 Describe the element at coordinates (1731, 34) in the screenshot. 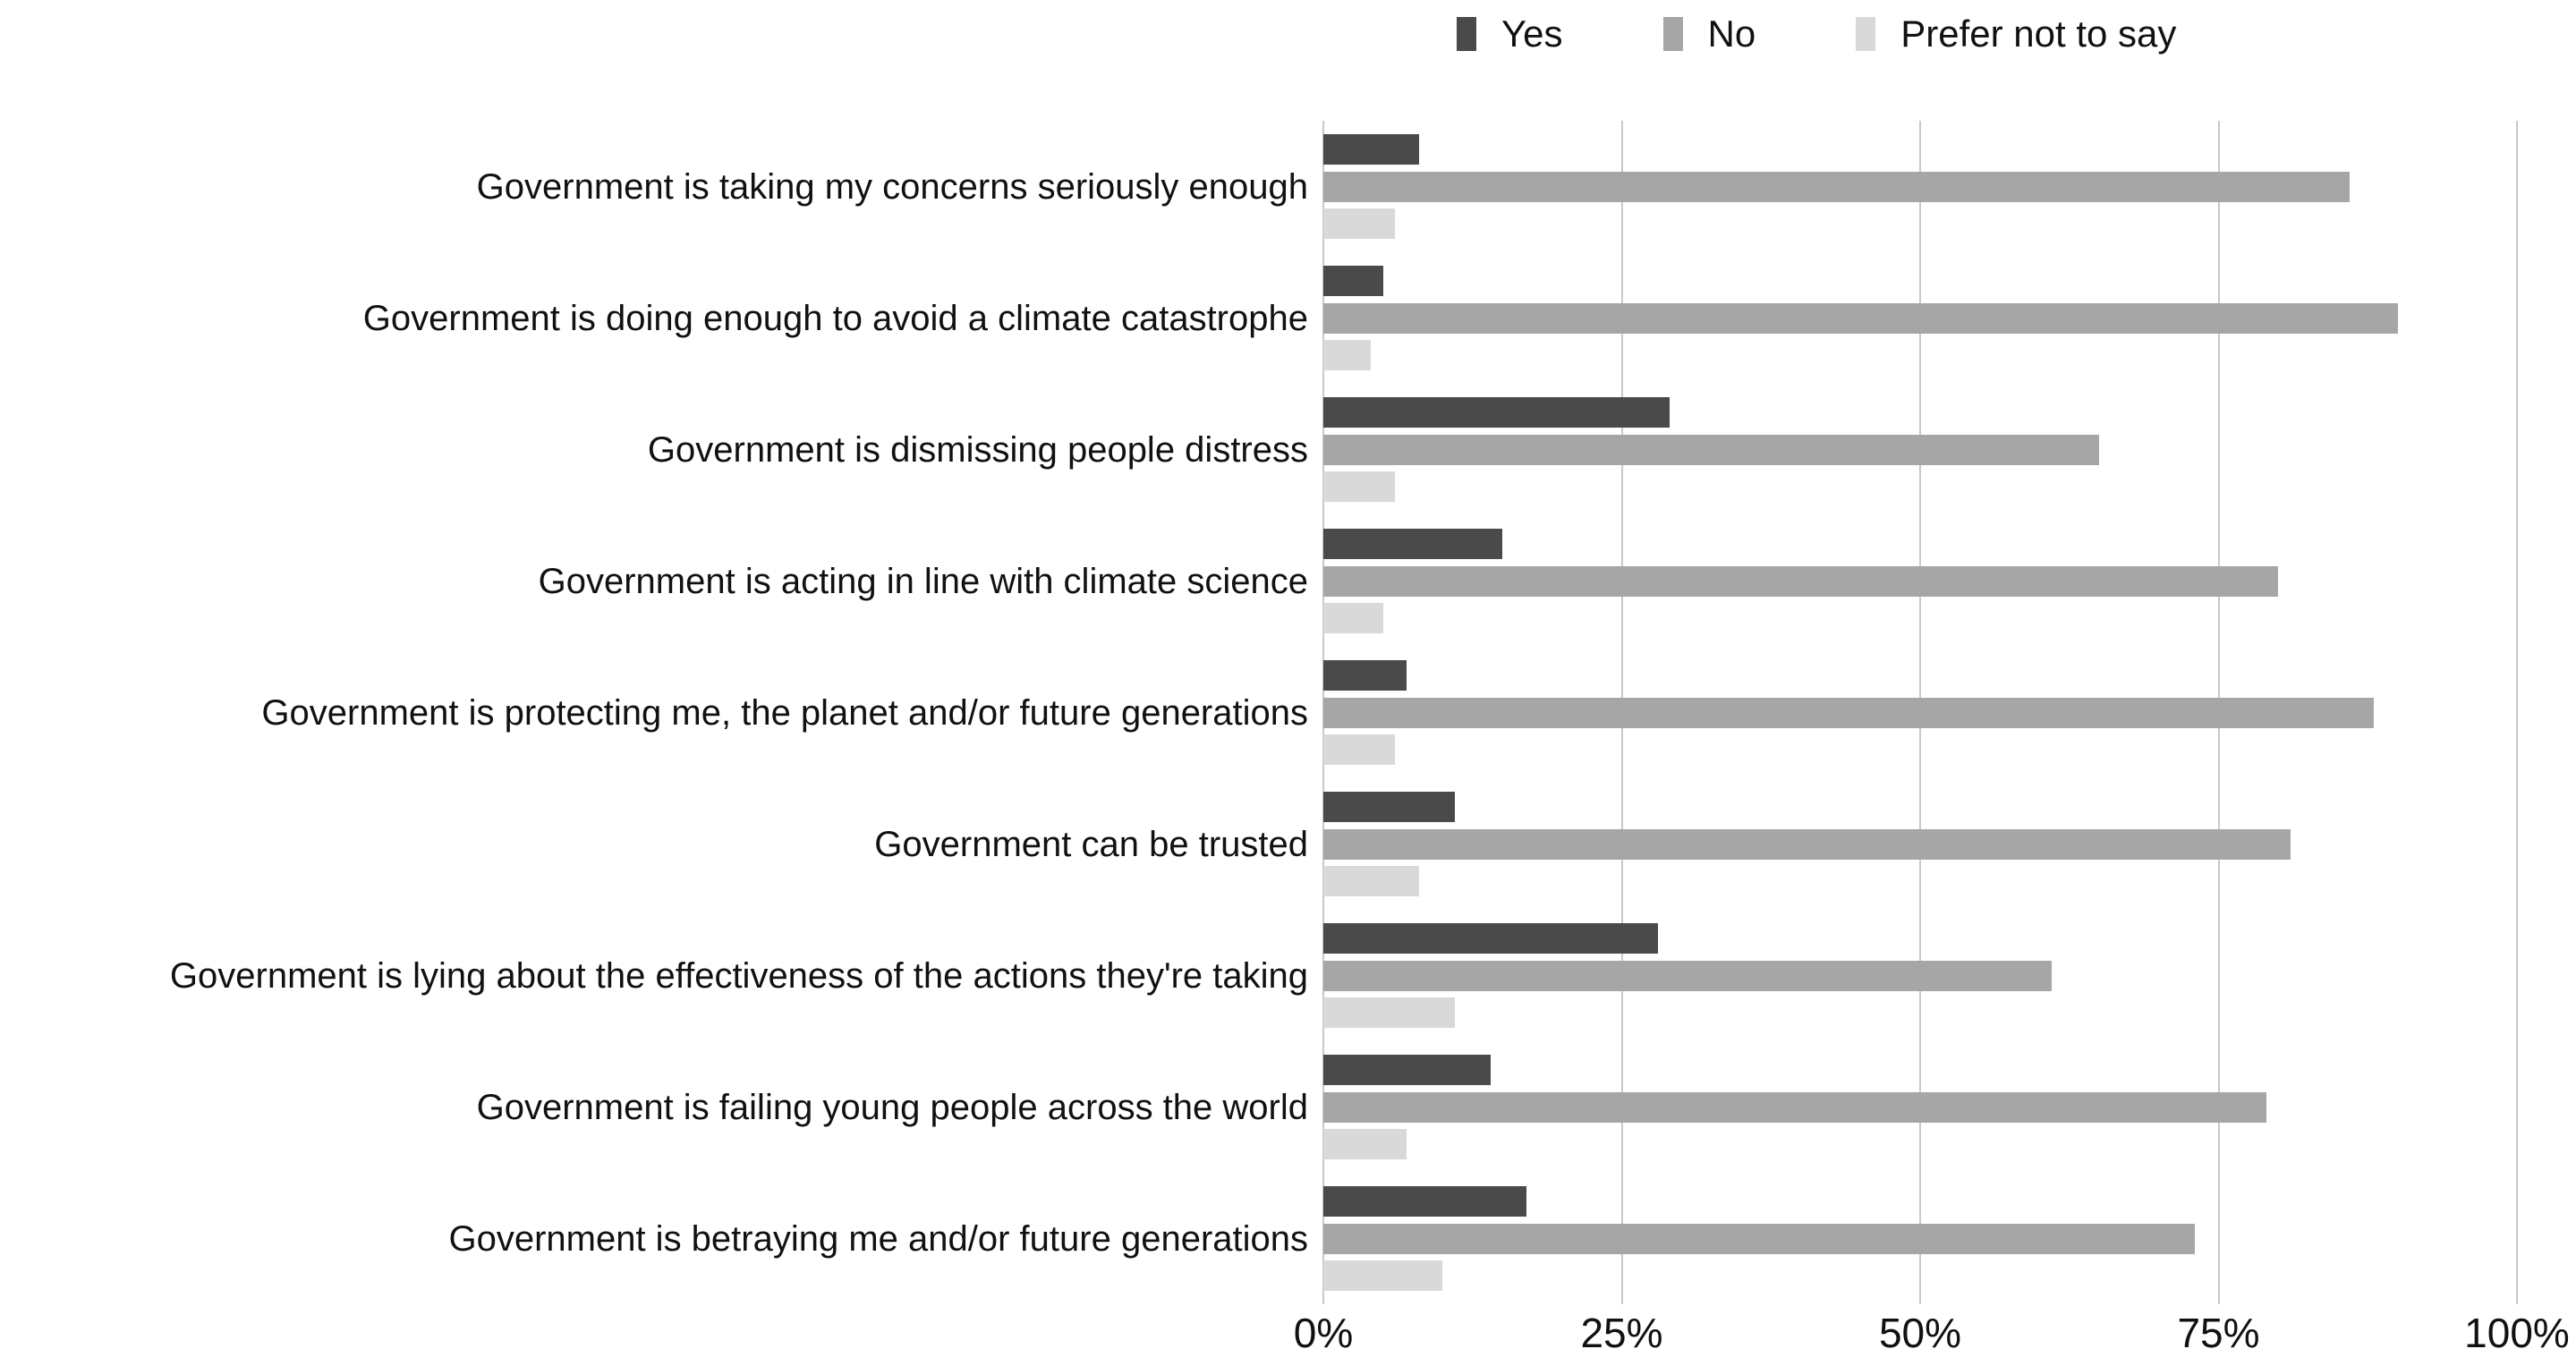

I see `legend-label: No` at that location.